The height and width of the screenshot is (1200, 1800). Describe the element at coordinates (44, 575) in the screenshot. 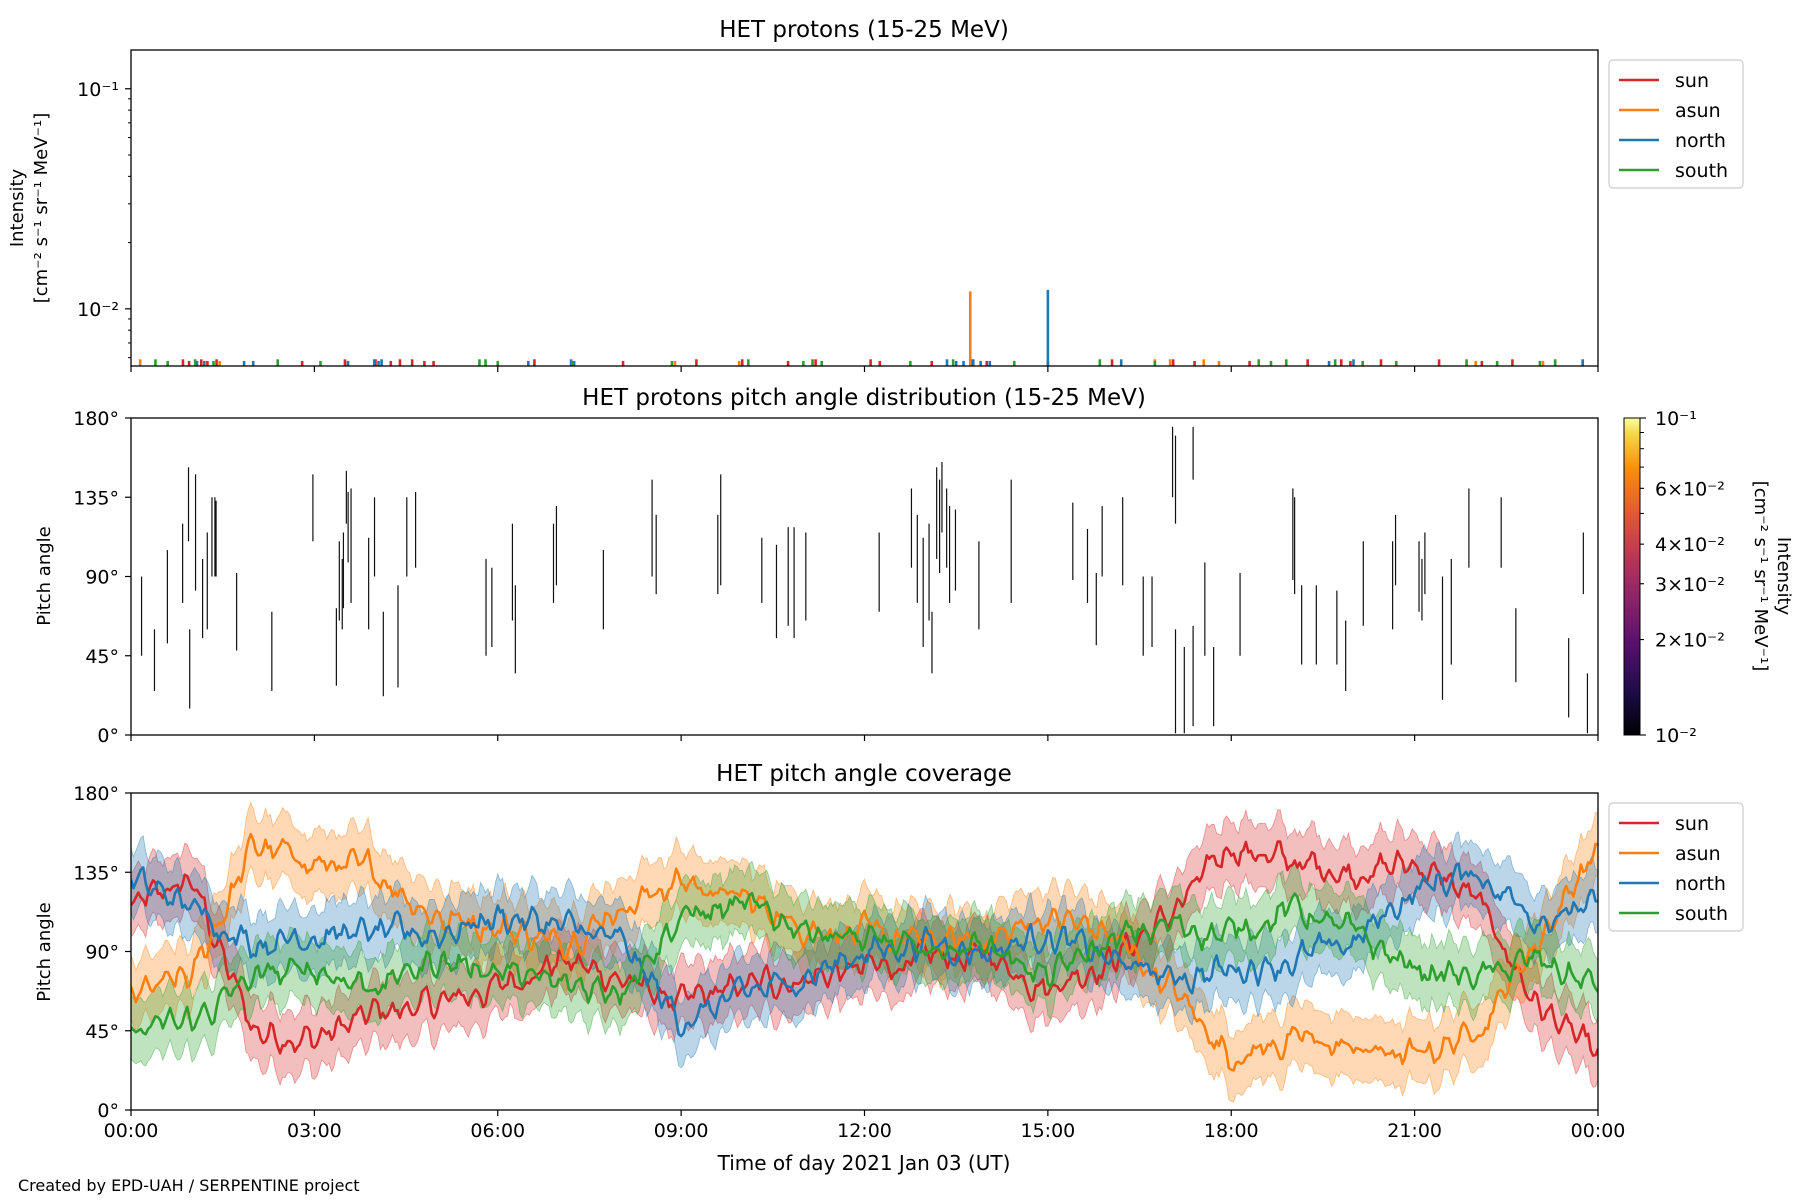

I see `pad-ylabel: Pitch angle` at that location.